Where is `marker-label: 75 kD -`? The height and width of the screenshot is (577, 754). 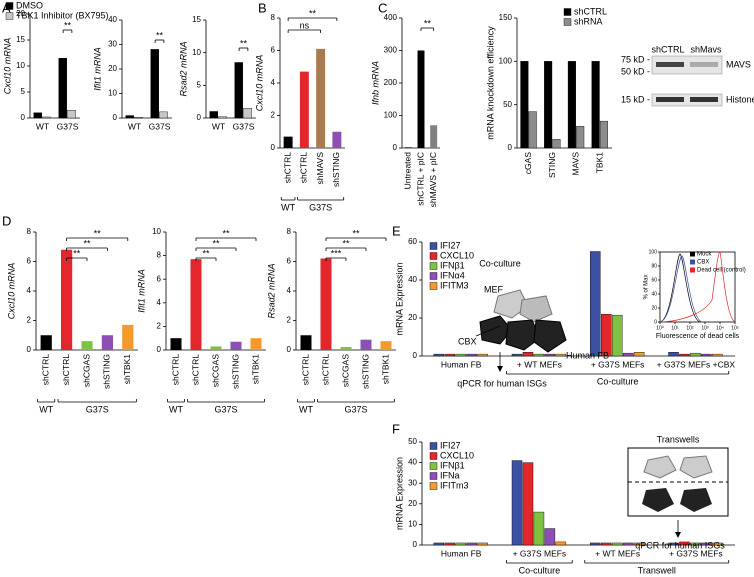
marker-label: 75 kD - is located at coordinates (635, 59).